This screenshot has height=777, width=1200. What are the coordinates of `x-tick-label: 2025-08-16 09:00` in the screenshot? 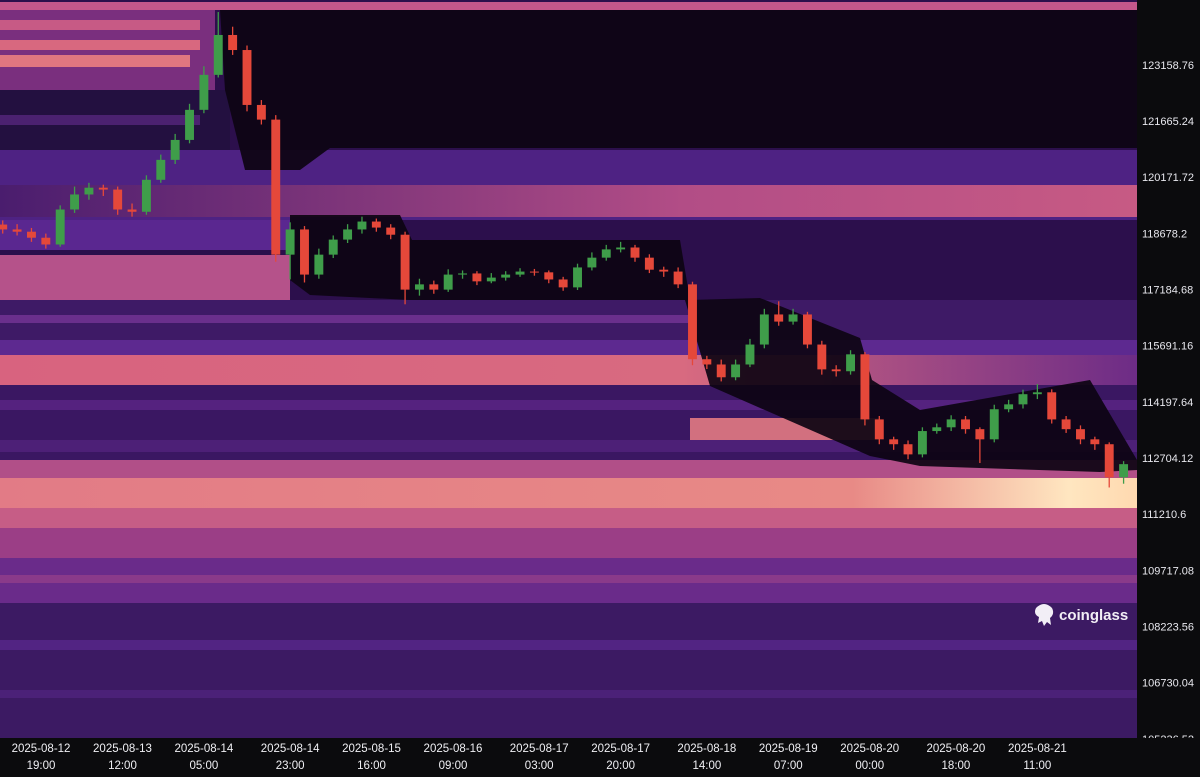 It's located at (453, 757).